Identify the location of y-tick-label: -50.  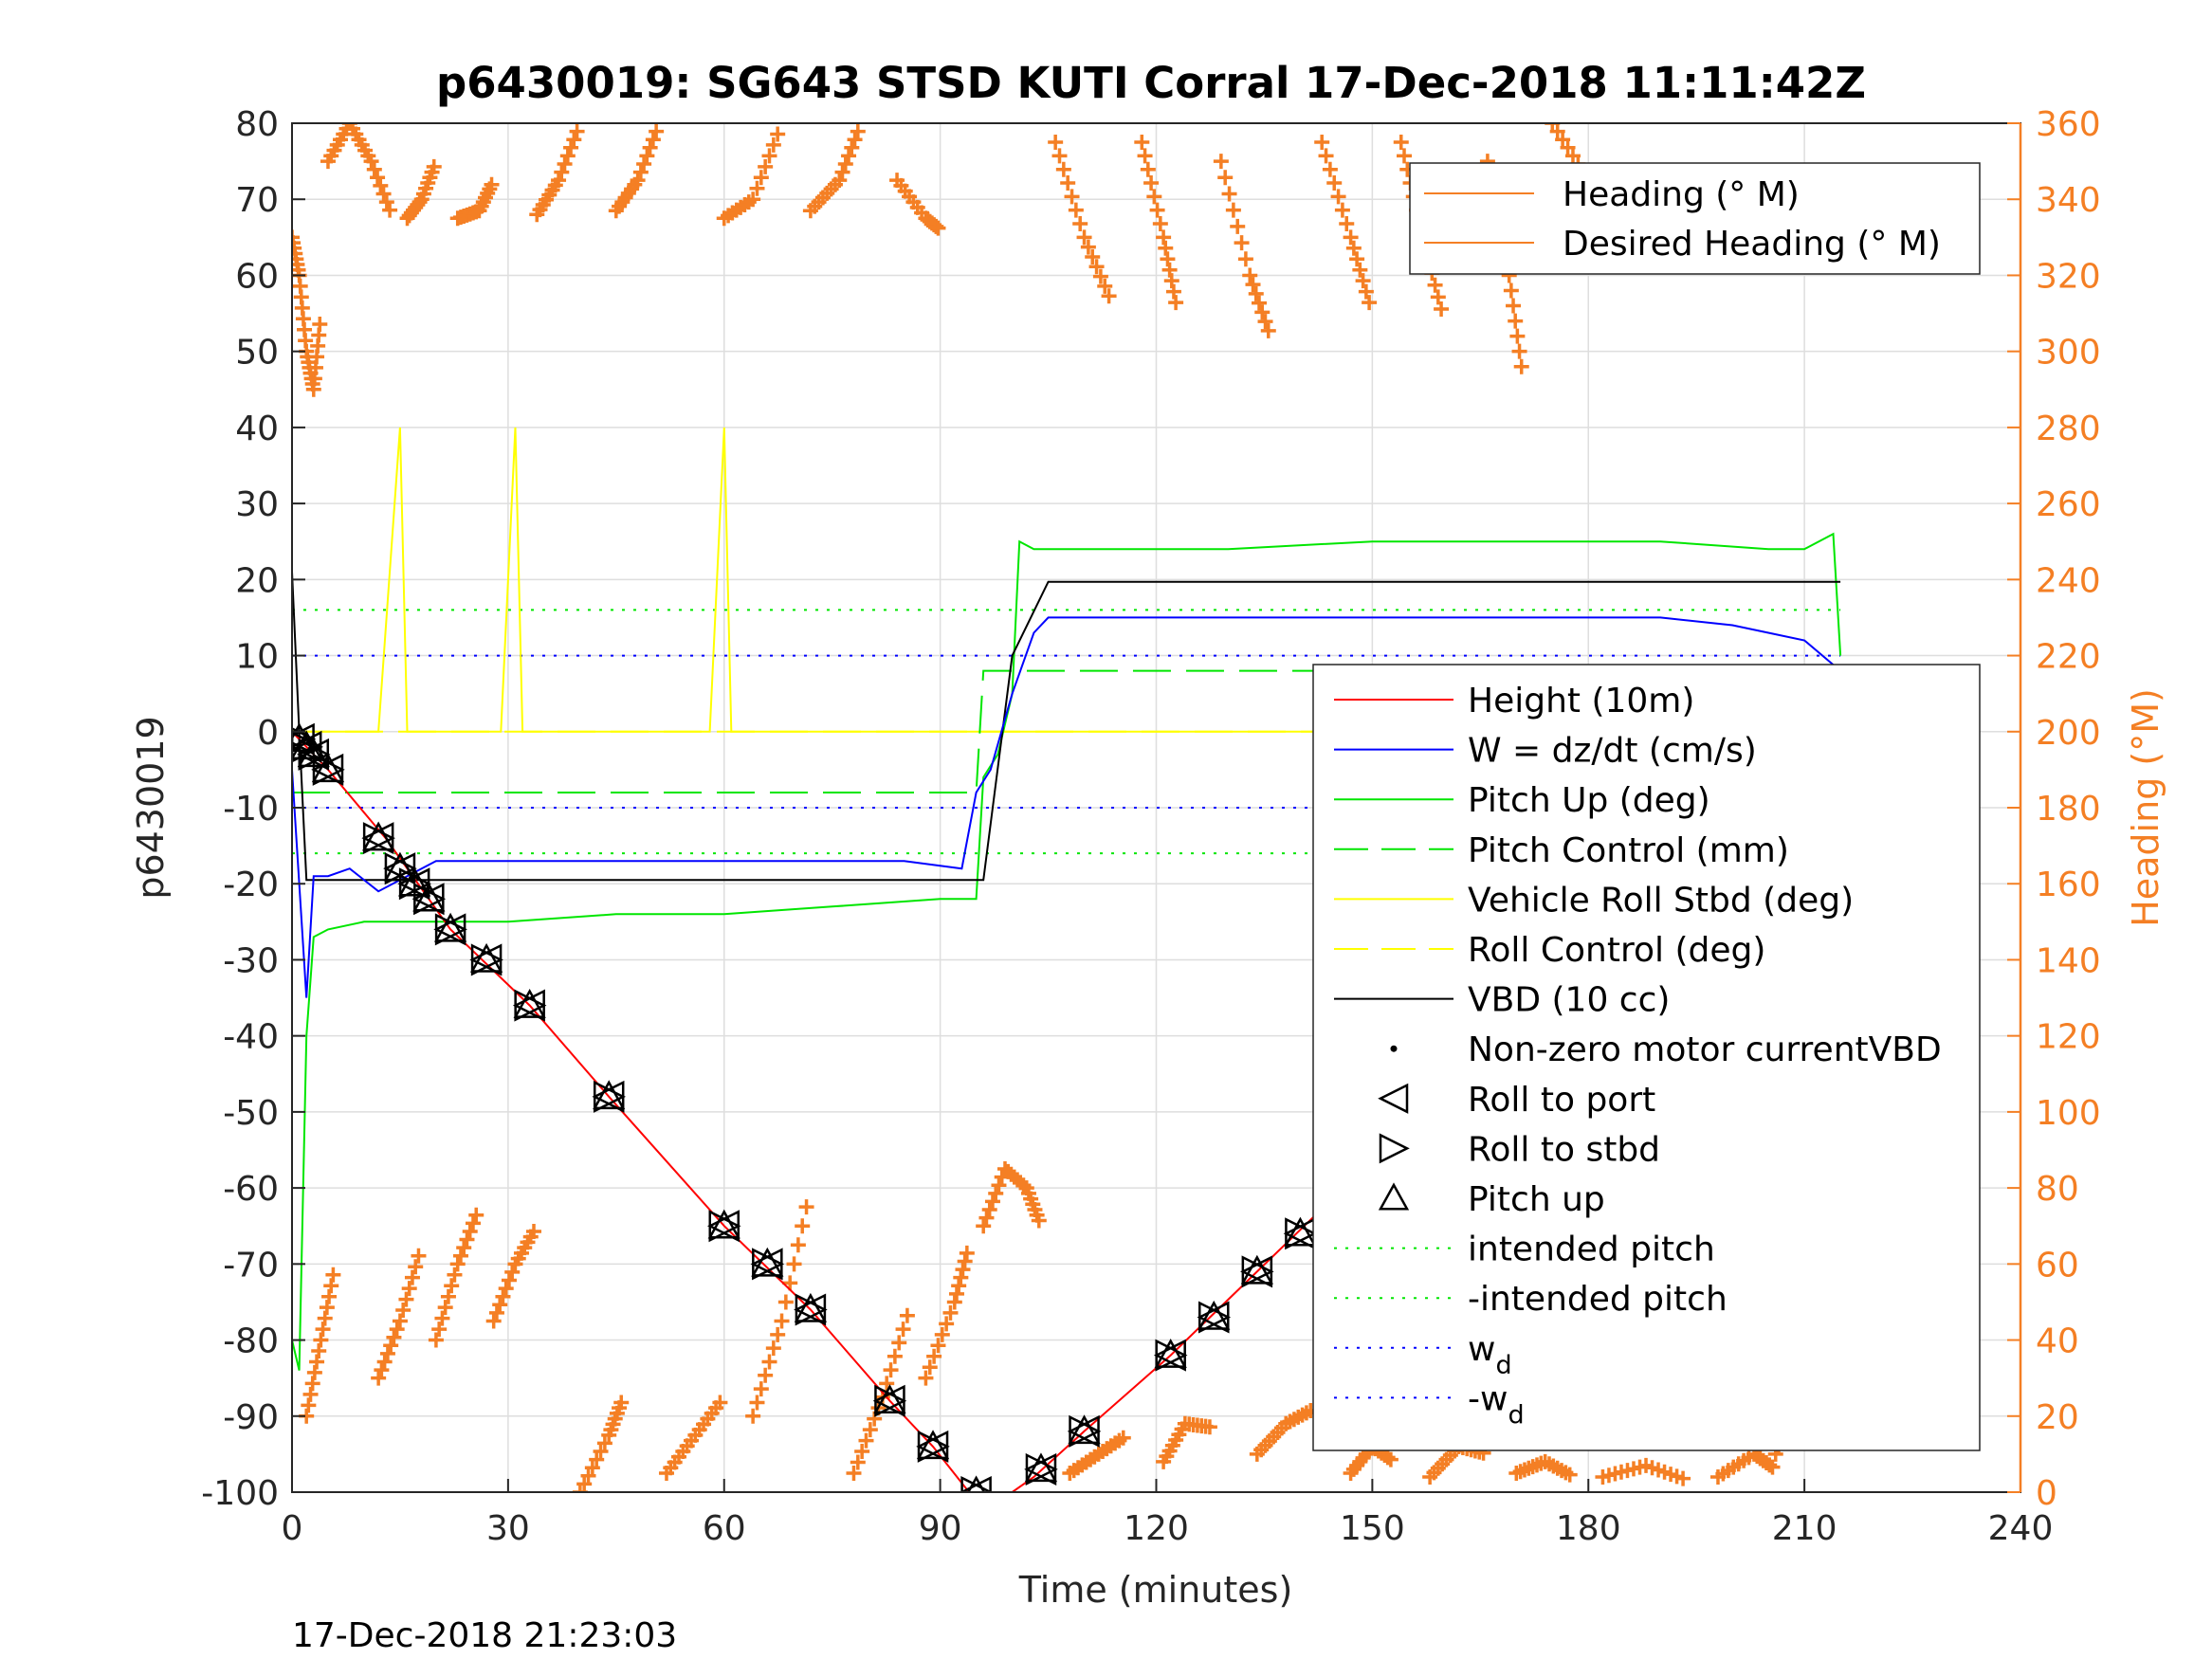
(251, 1113).